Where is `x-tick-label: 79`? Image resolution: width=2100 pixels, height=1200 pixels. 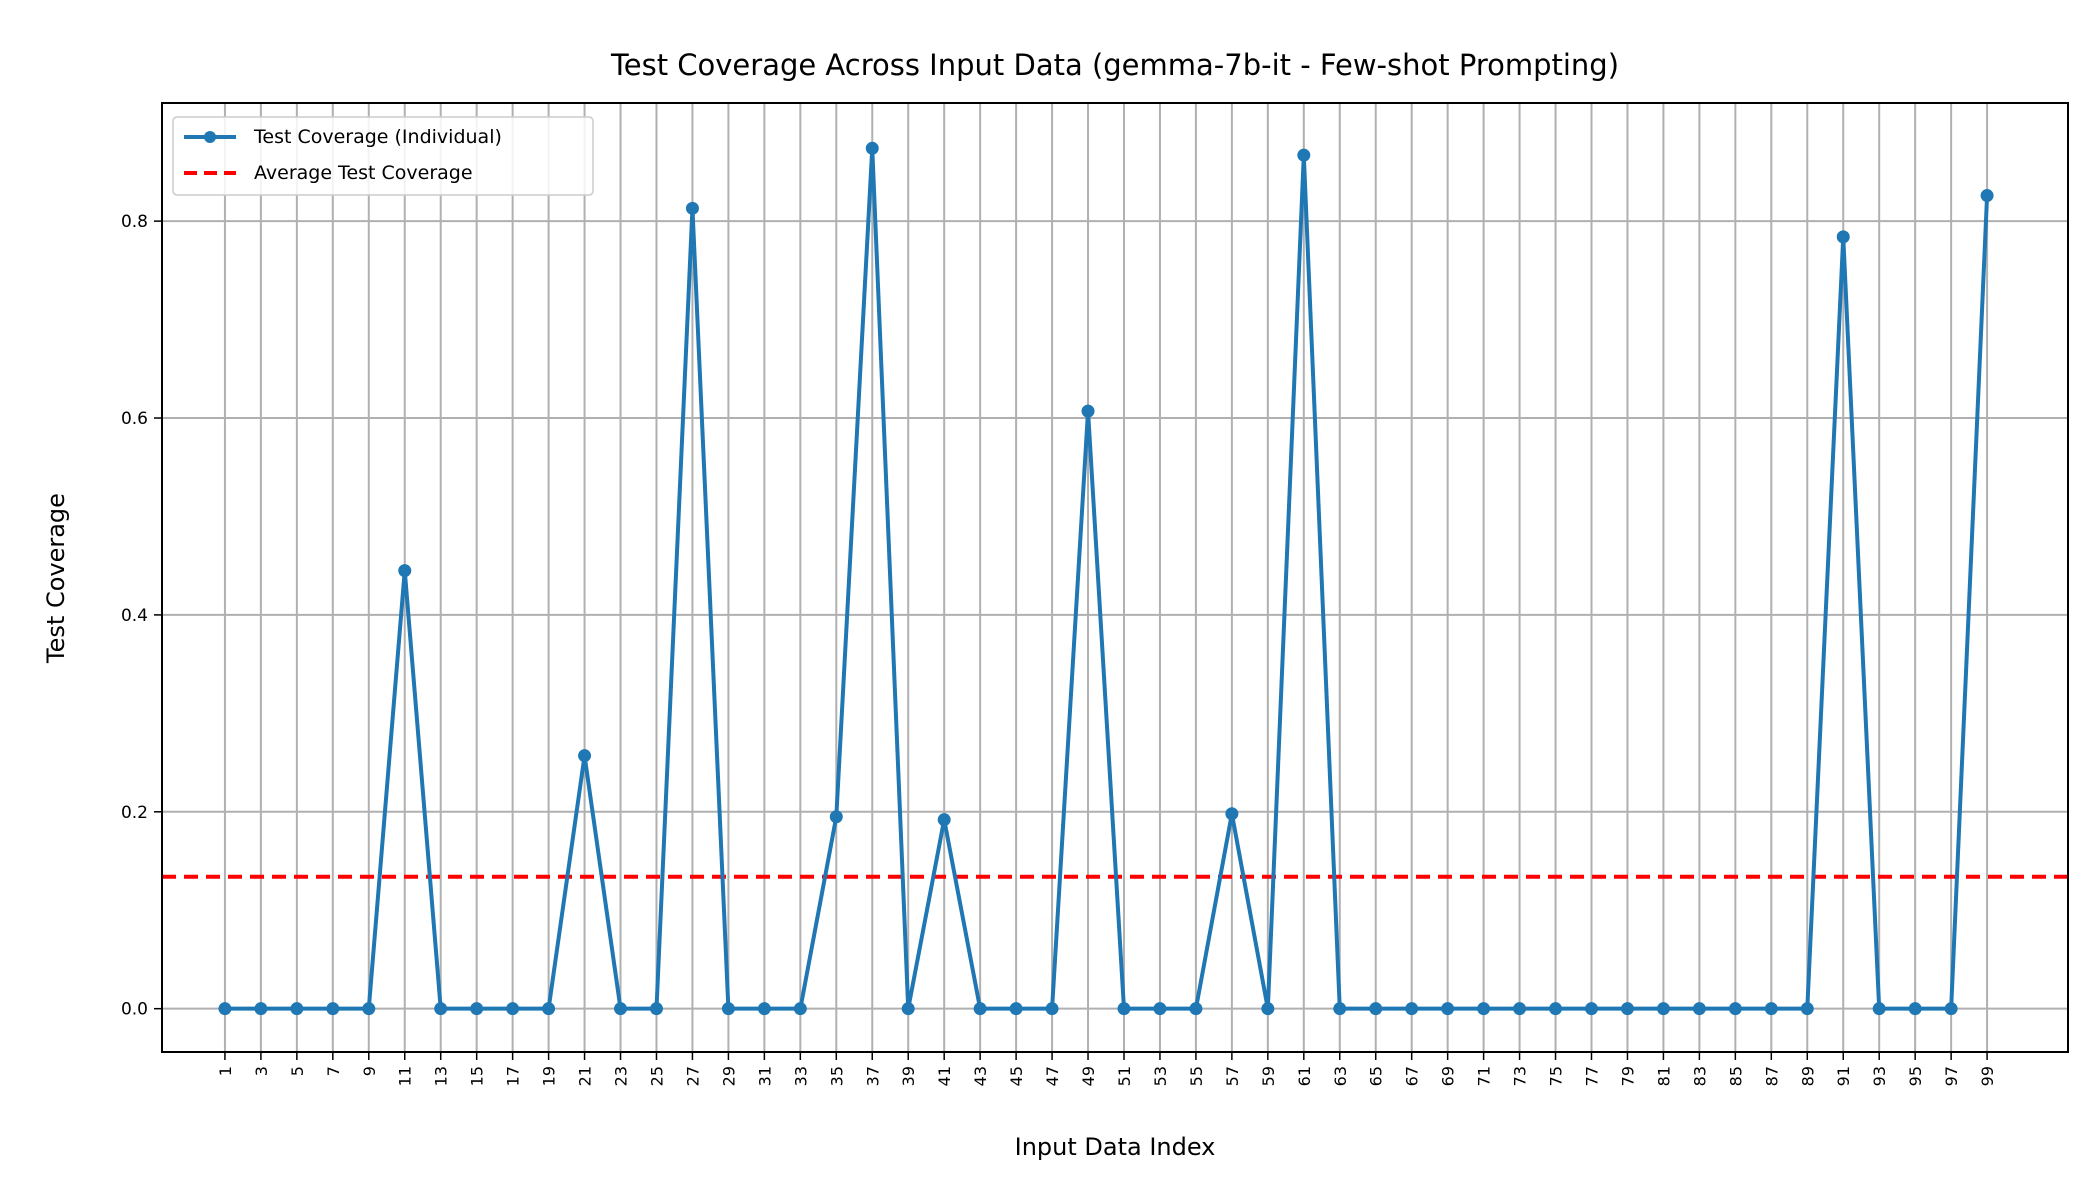 x-tick-label: 79 is located at coordinates (1627, 1076).